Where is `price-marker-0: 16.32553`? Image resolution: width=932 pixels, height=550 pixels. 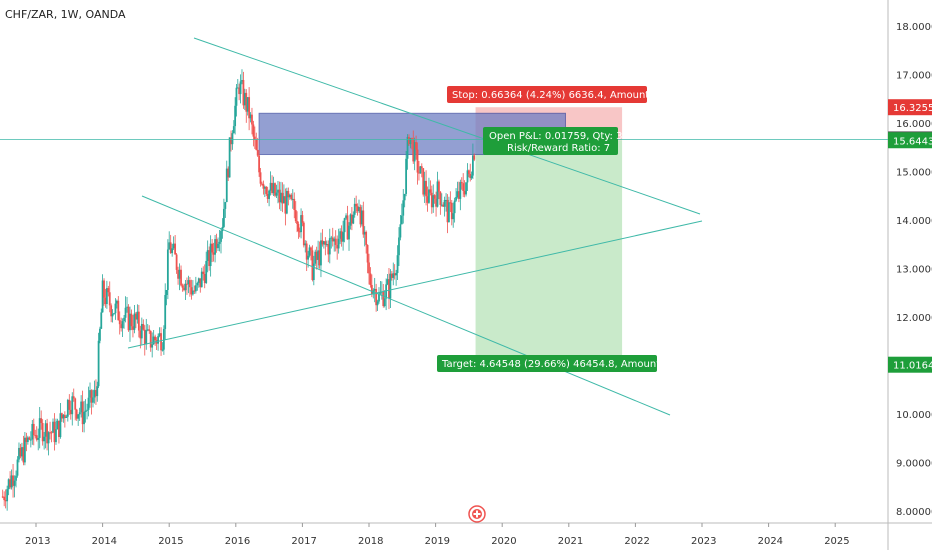
price-marker-0: 16.32553 is located at coordinates (912, 108).